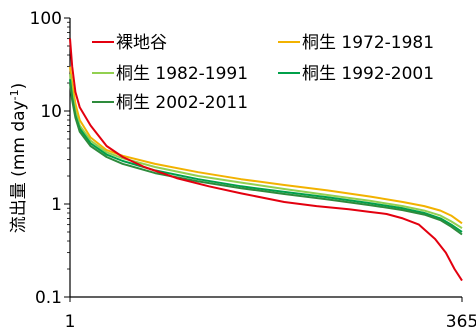 The height and width of the screenshot is (331, 476). Describe the element at coordinates (461, 321) in the screenshot. I see `x-tick-label: 365` at that location.